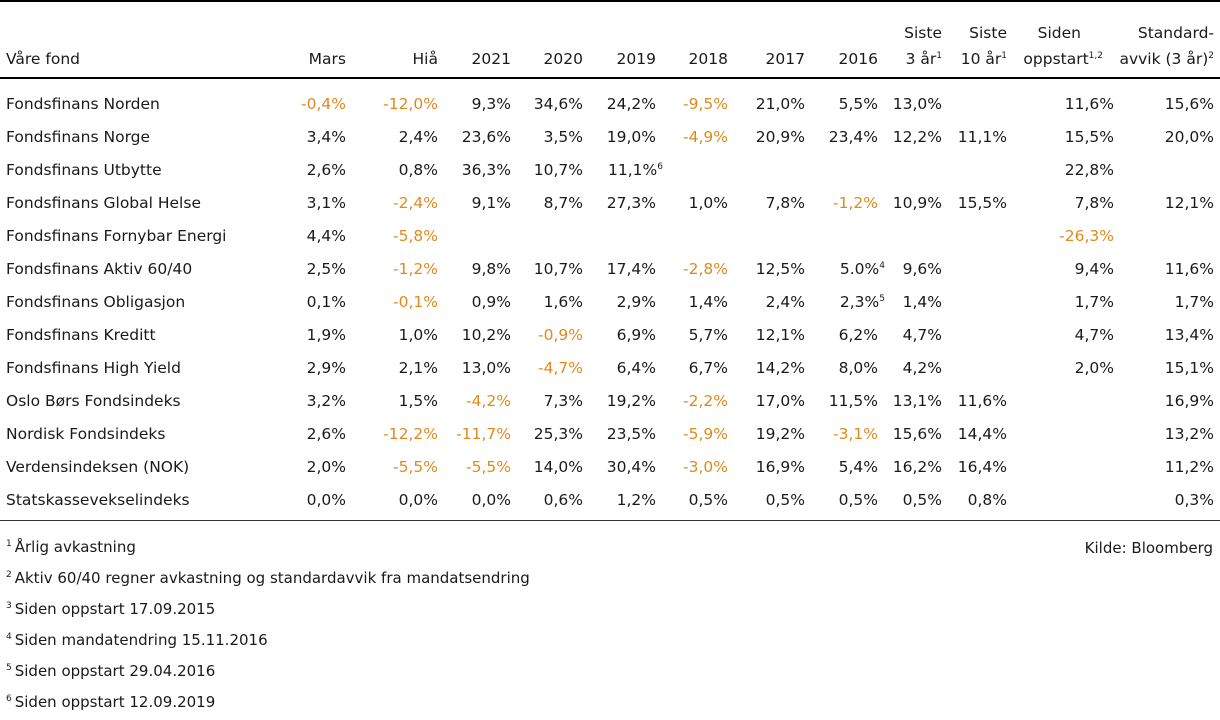  I want to click on cell-value: 14,2%, so click(780, 368).